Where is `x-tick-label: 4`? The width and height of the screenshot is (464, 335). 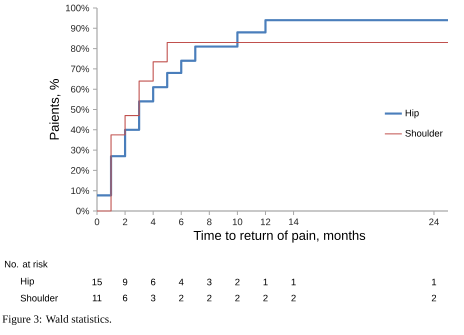
x-tick-label: 4 is located at coordinates (153, 222).